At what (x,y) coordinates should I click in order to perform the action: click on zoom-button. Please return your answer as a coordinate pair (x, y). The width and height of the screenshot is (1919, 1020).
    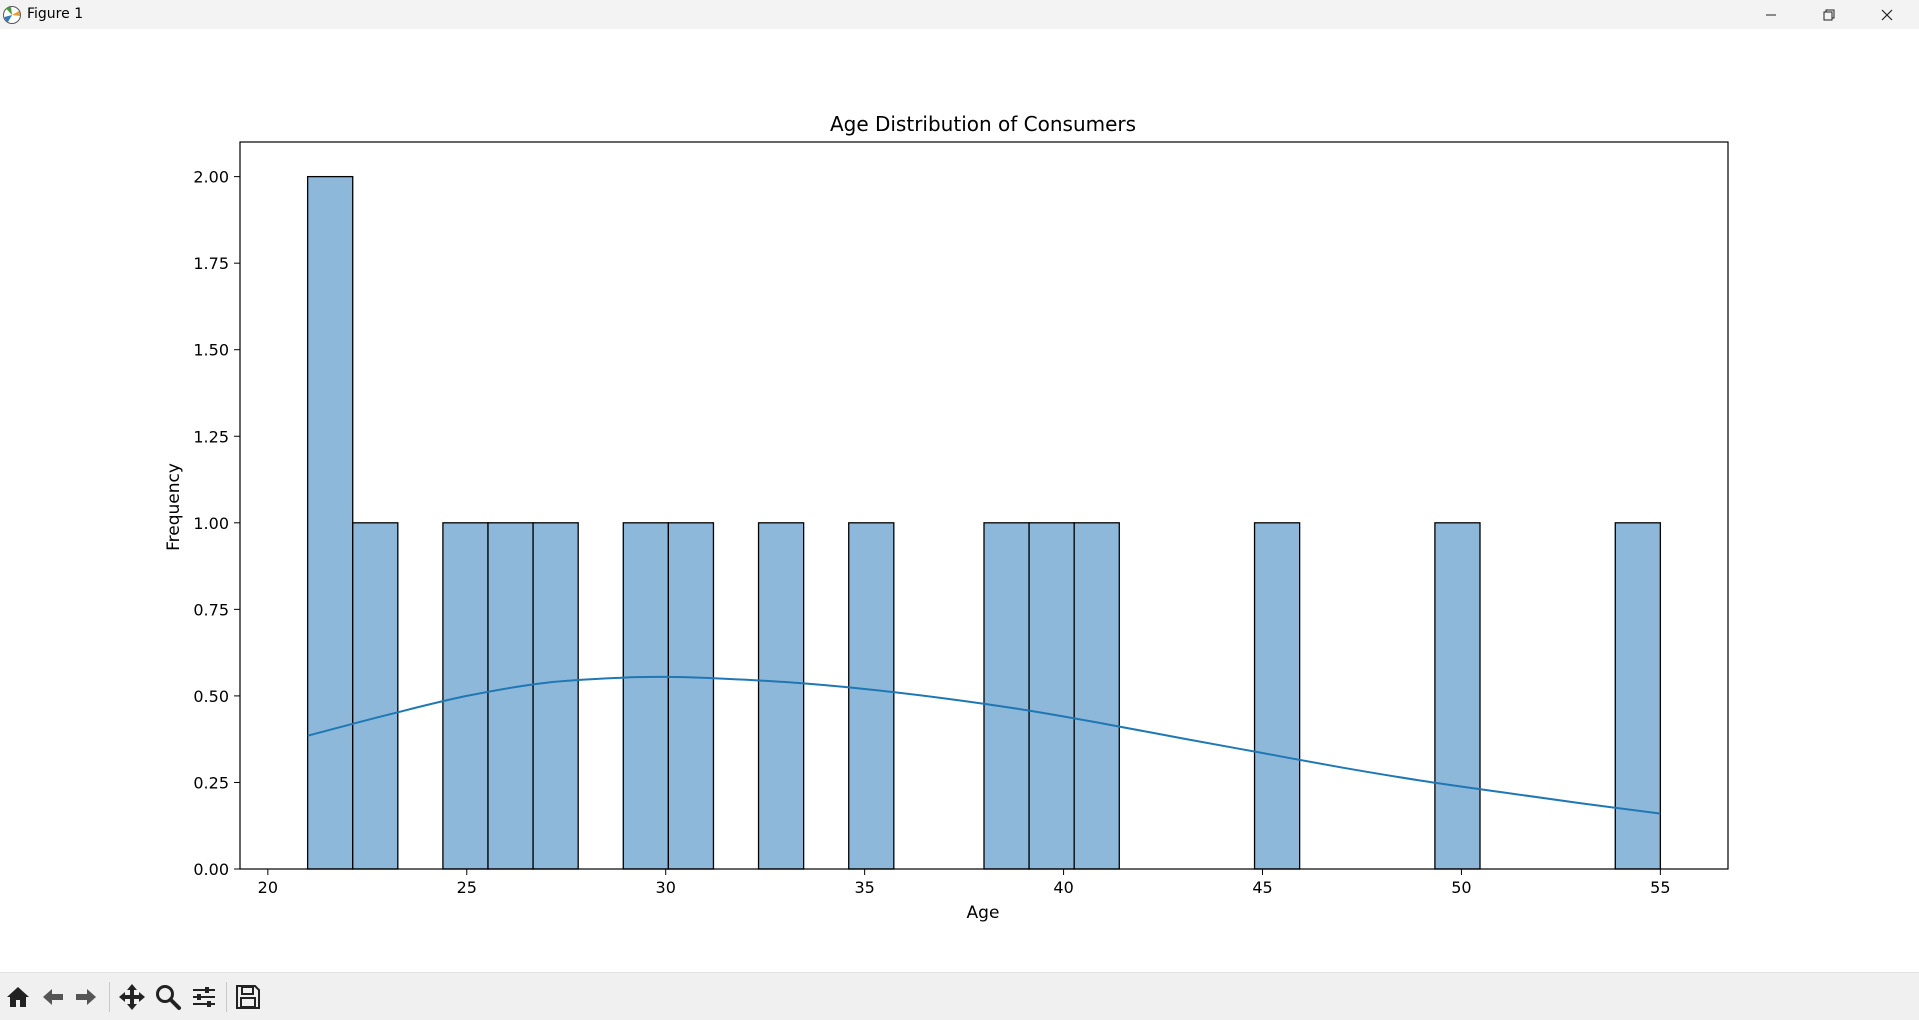
    Looking at the image, I should click on (168, 997).